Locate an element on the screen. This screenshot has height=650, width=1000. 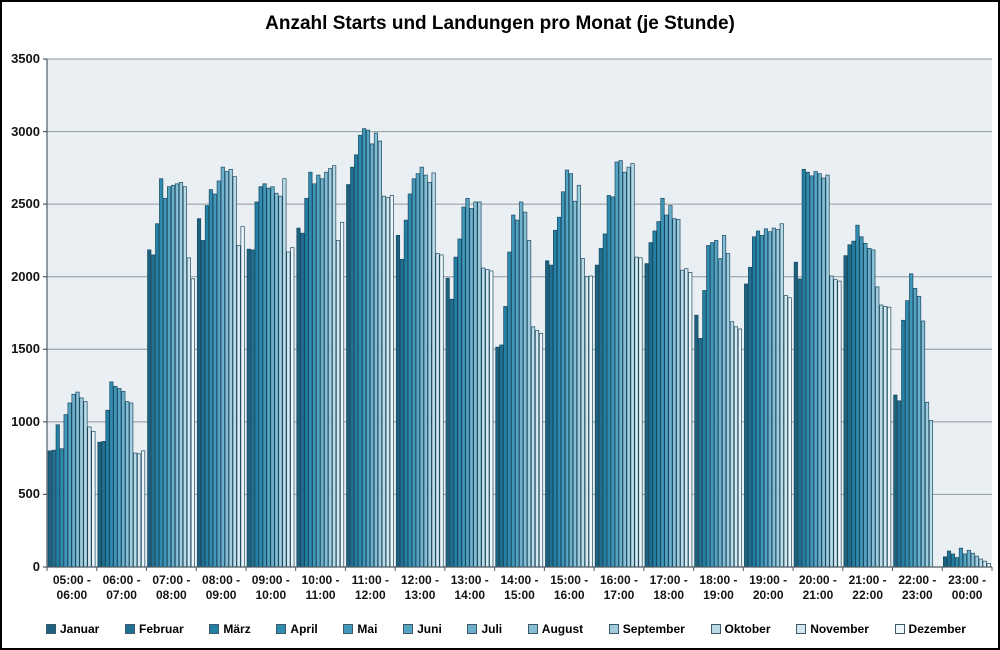
y-axis-label-0: 0 is located at coordinates (36, 566).